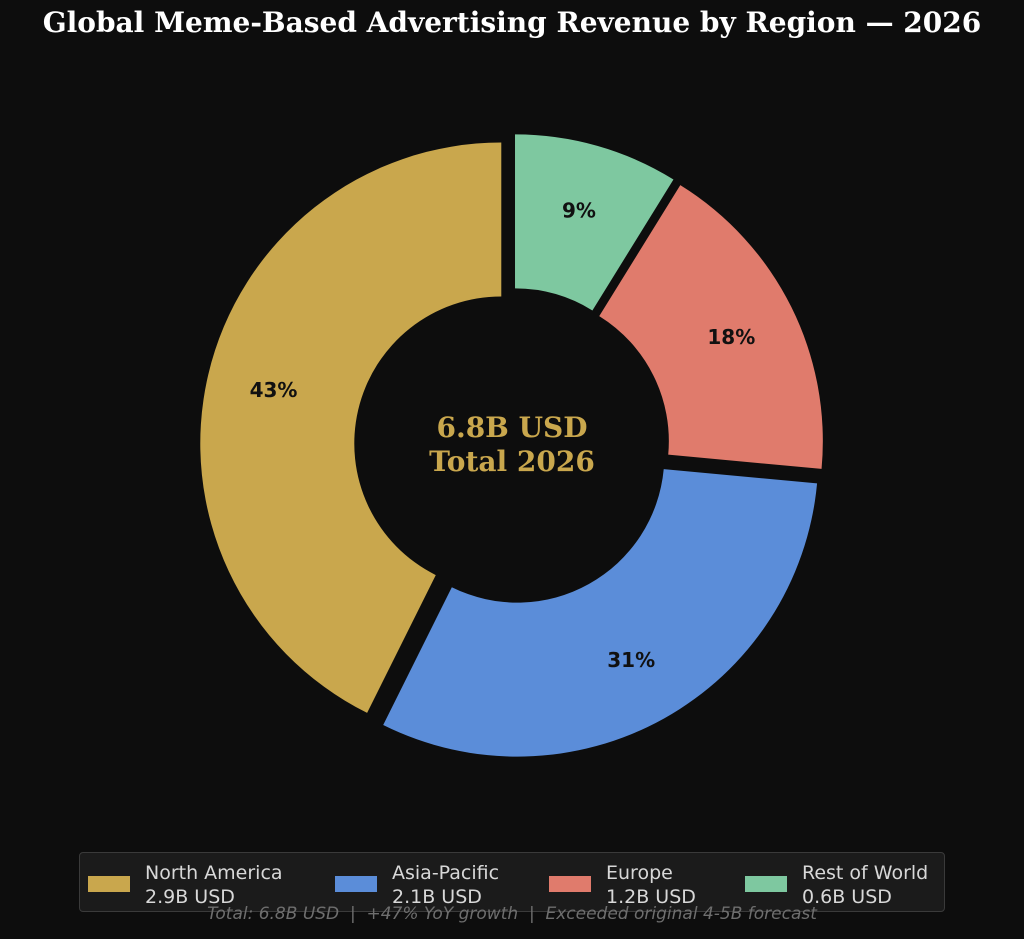  What do you see at coordinates (214, 885) in the screenshot?
I see `legend-label: North America 2.9B USD` at bounding box center [214, 885].